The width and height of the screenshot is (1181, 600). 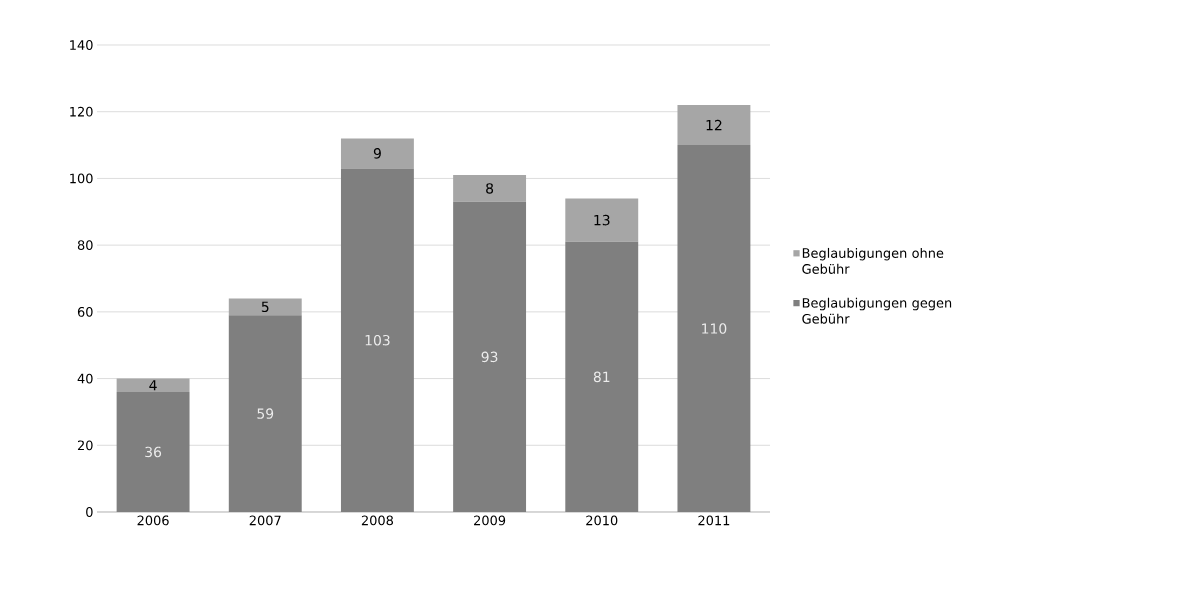 I want to click on y-tick-label: 40, so click(x=85, y=378).